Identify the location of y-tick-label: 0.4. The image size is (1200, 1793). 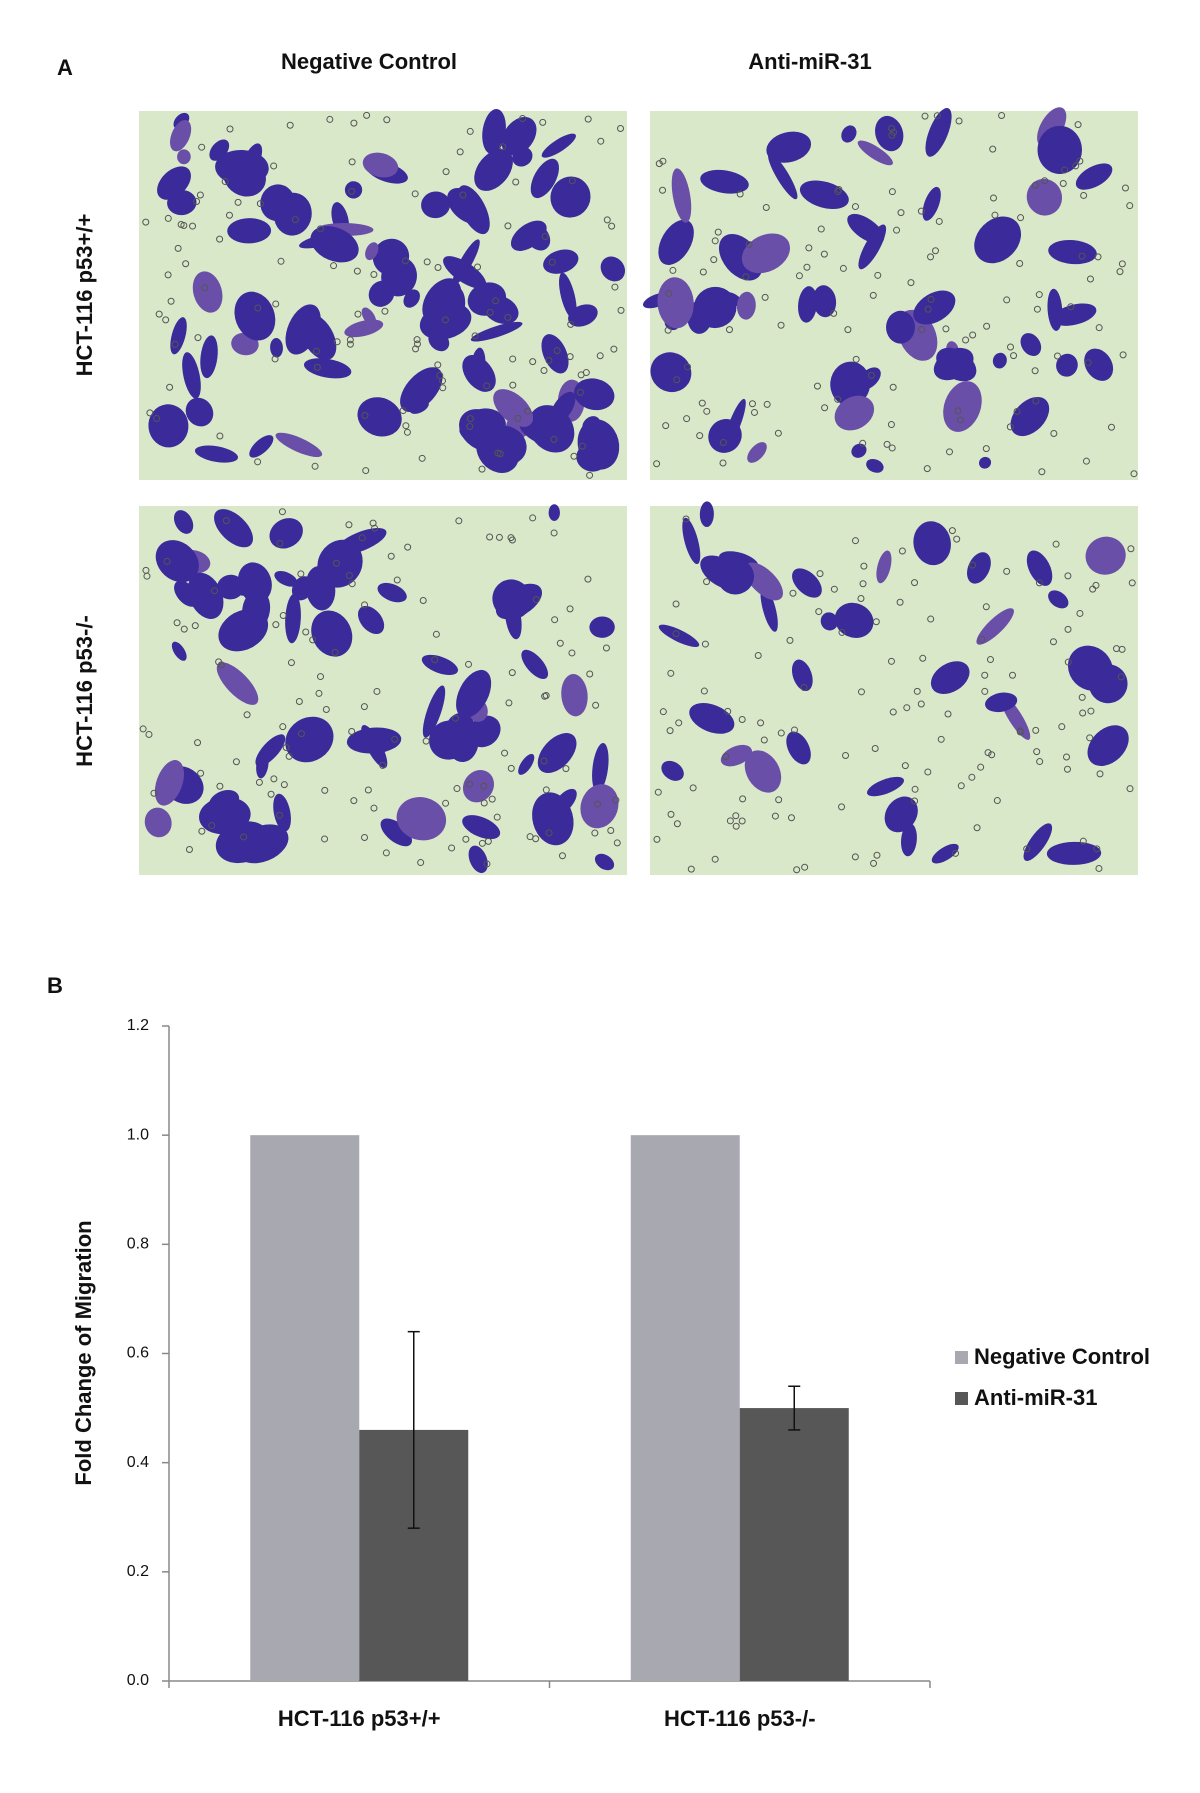
(138, 1462).